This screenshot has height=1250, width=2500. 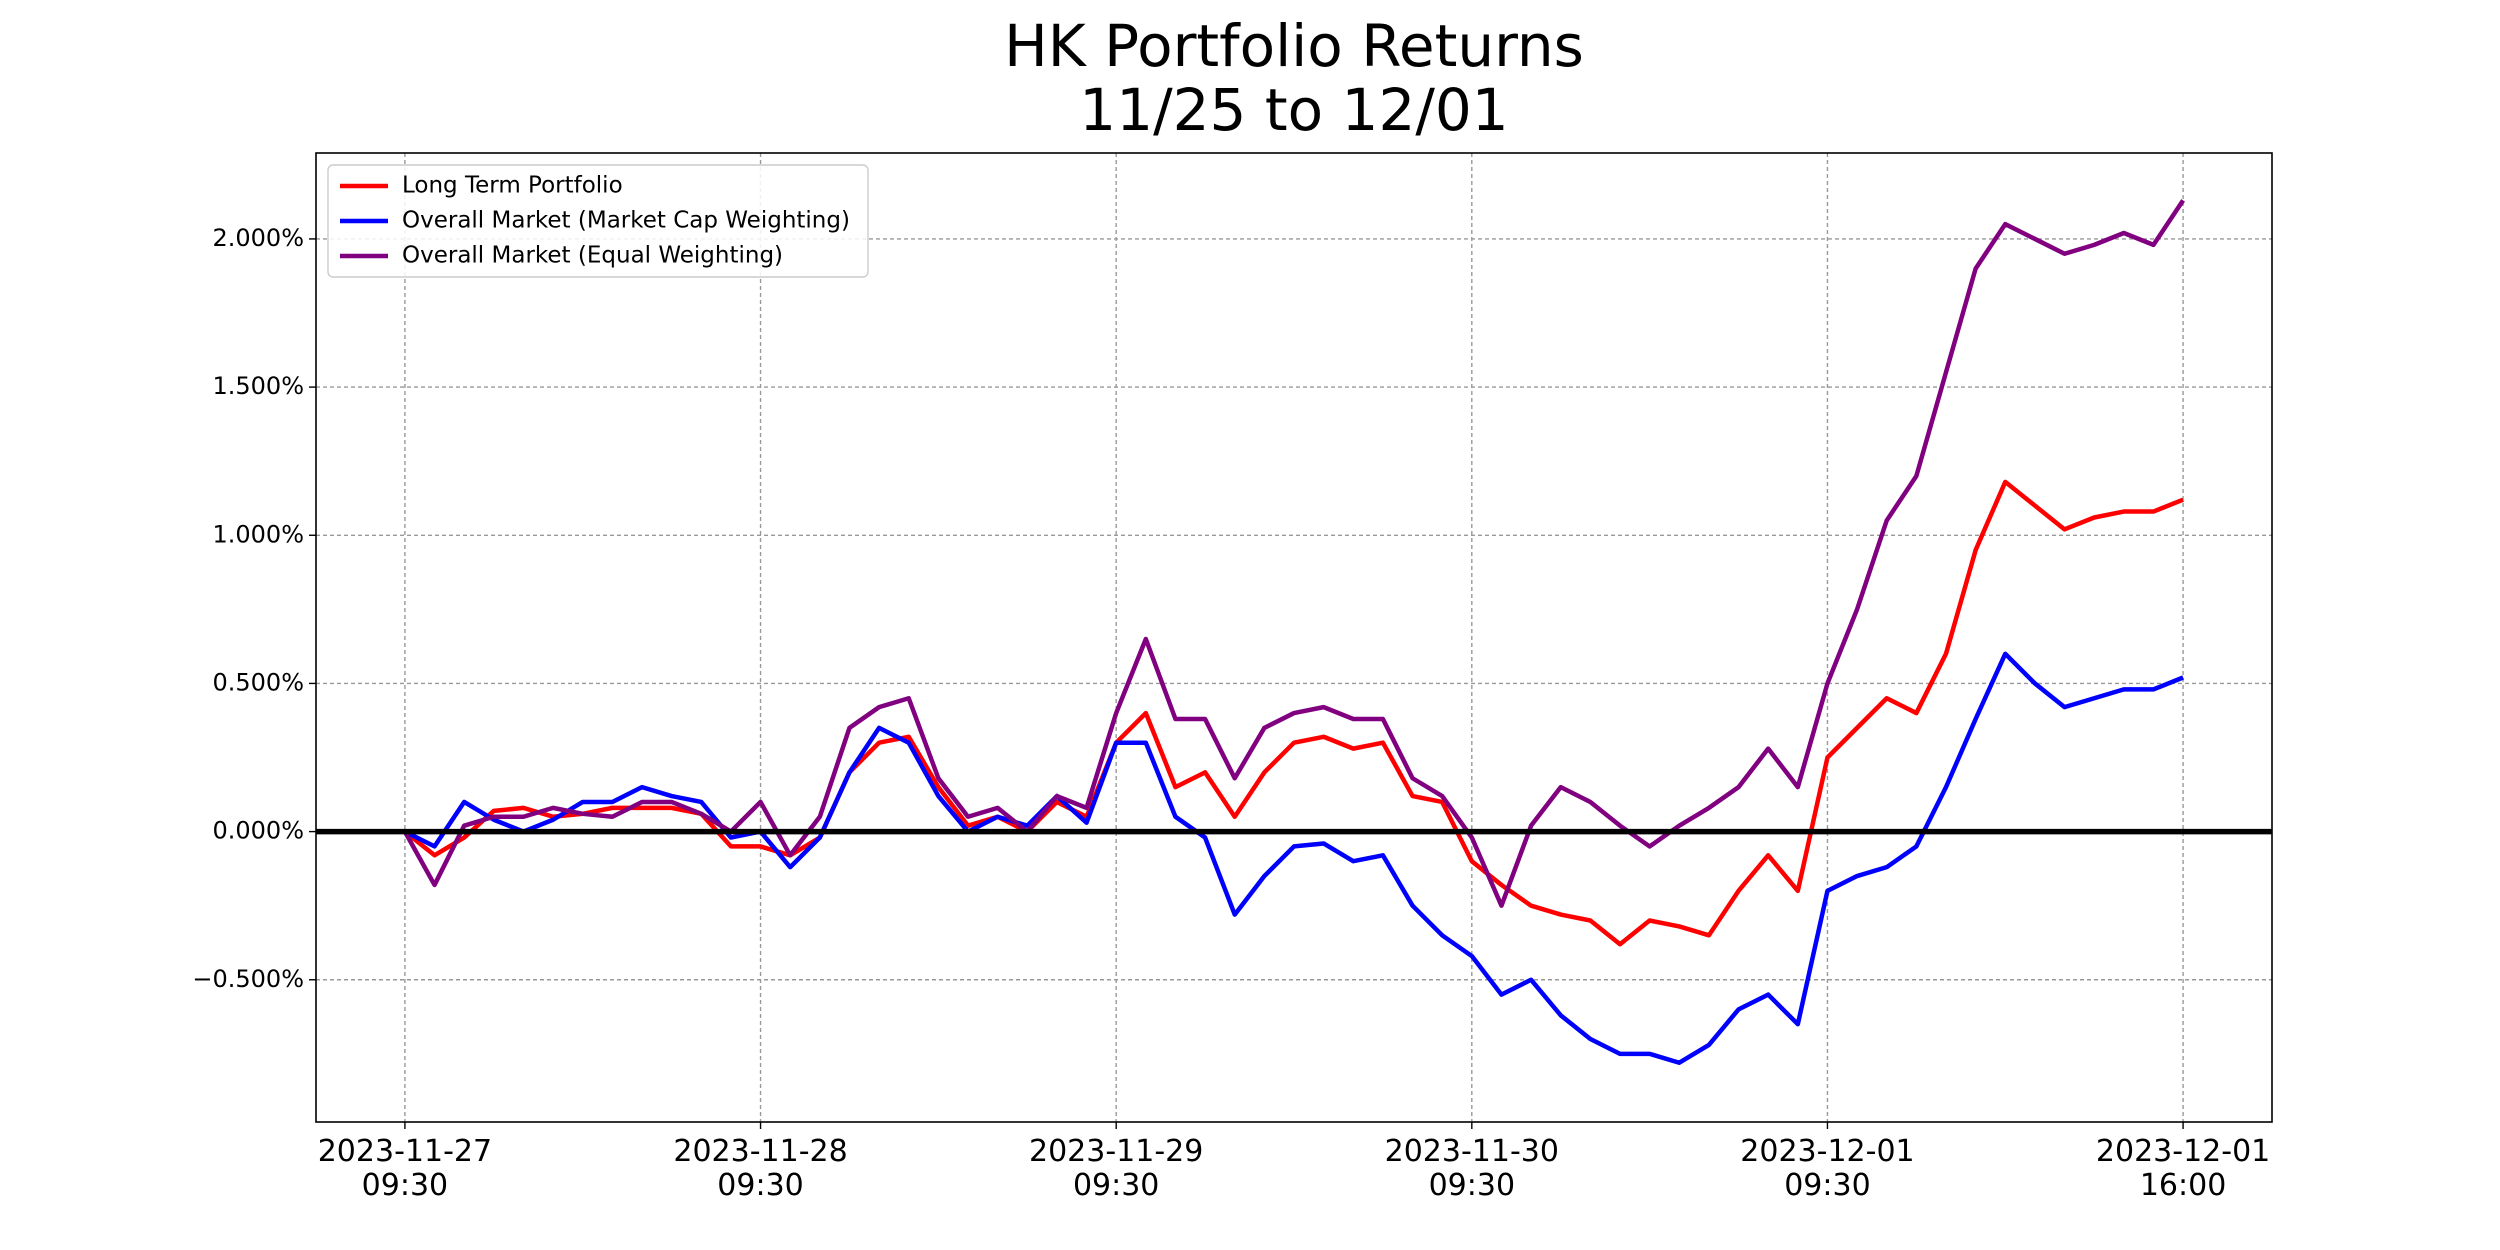 I want to click on chart-subtitle: 11/25 to 12/01, so click(x=1293, y=110).